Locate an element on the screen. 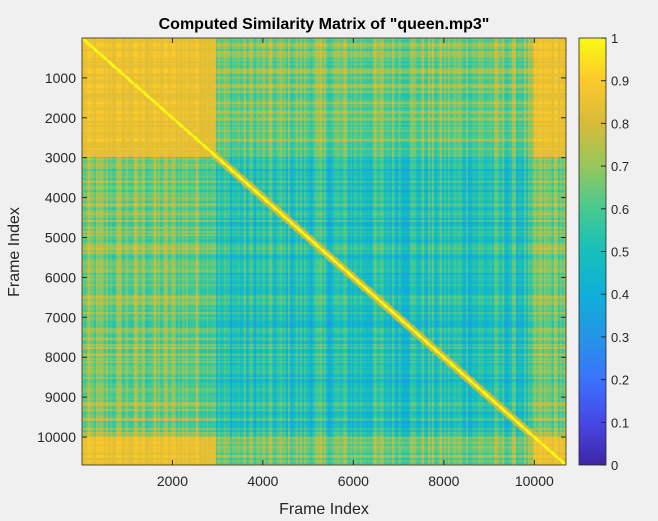 The width and height of the screenshot is (658, 521). x-tick-label: 6000 is located at coordinates (353, 481).